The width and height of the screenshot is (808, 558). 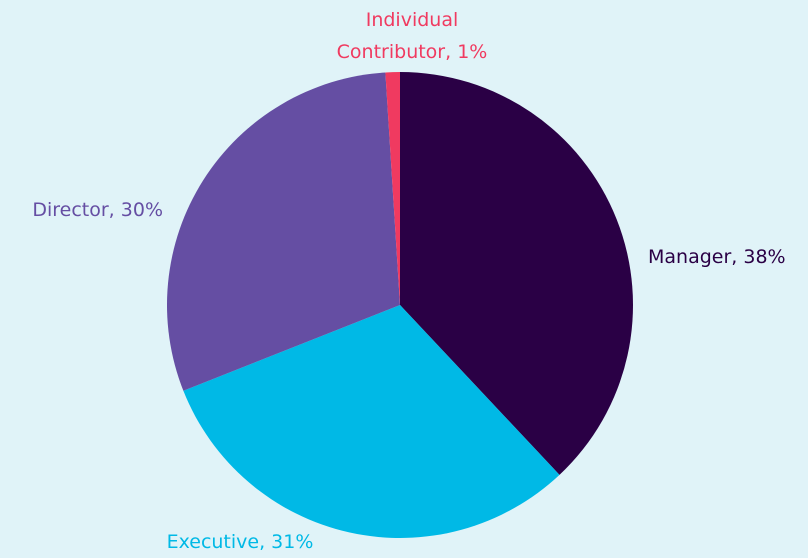 I want to click on slice-label: Director, 30%, so click(x=97, y=210).